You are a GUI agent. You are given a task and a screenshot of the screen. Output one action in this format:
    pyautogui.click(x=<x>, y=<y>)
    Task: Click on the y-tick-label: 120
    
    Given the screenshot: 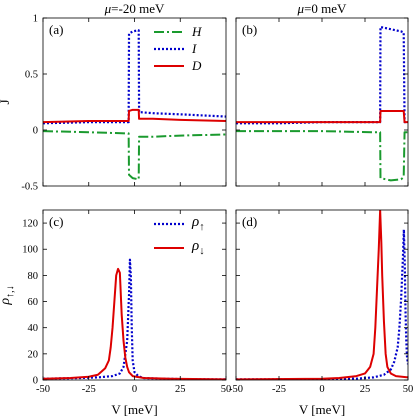 What is the action you would take?
    pyautogui.click(x=30, y=224)
    